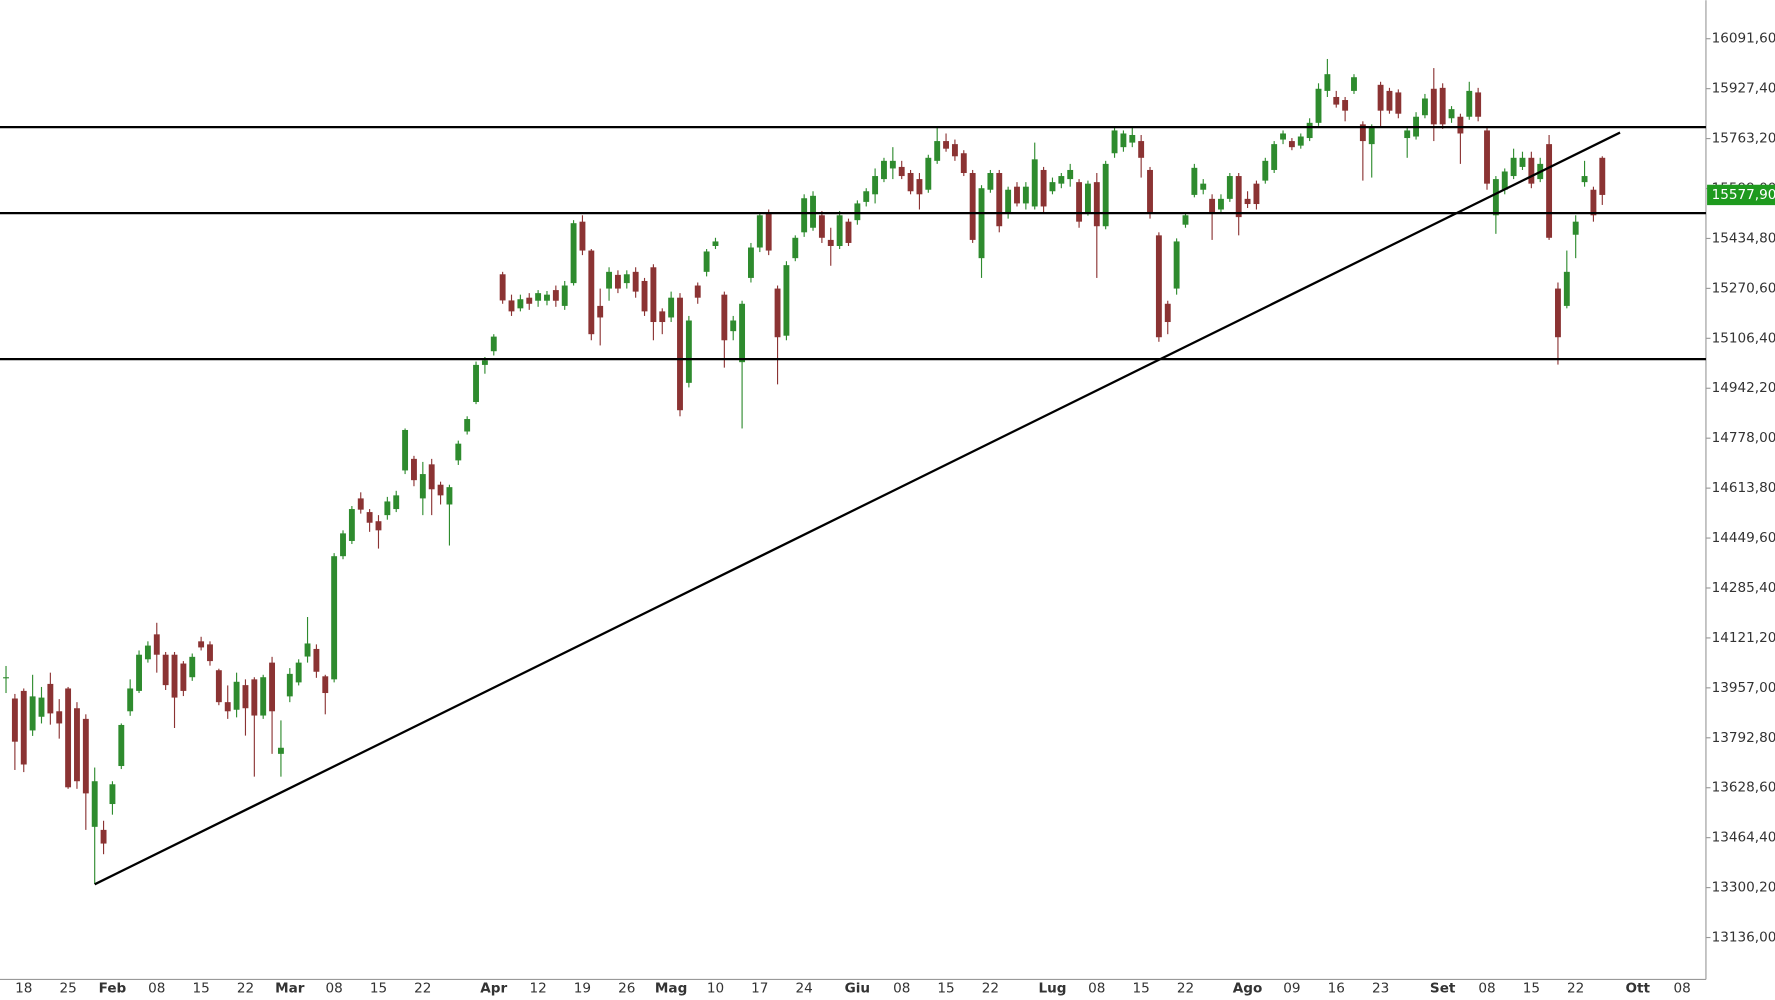  Describe the element at coordinates (113, 988) in the screenshot. I see `x-tick-label: Feb` at that location.